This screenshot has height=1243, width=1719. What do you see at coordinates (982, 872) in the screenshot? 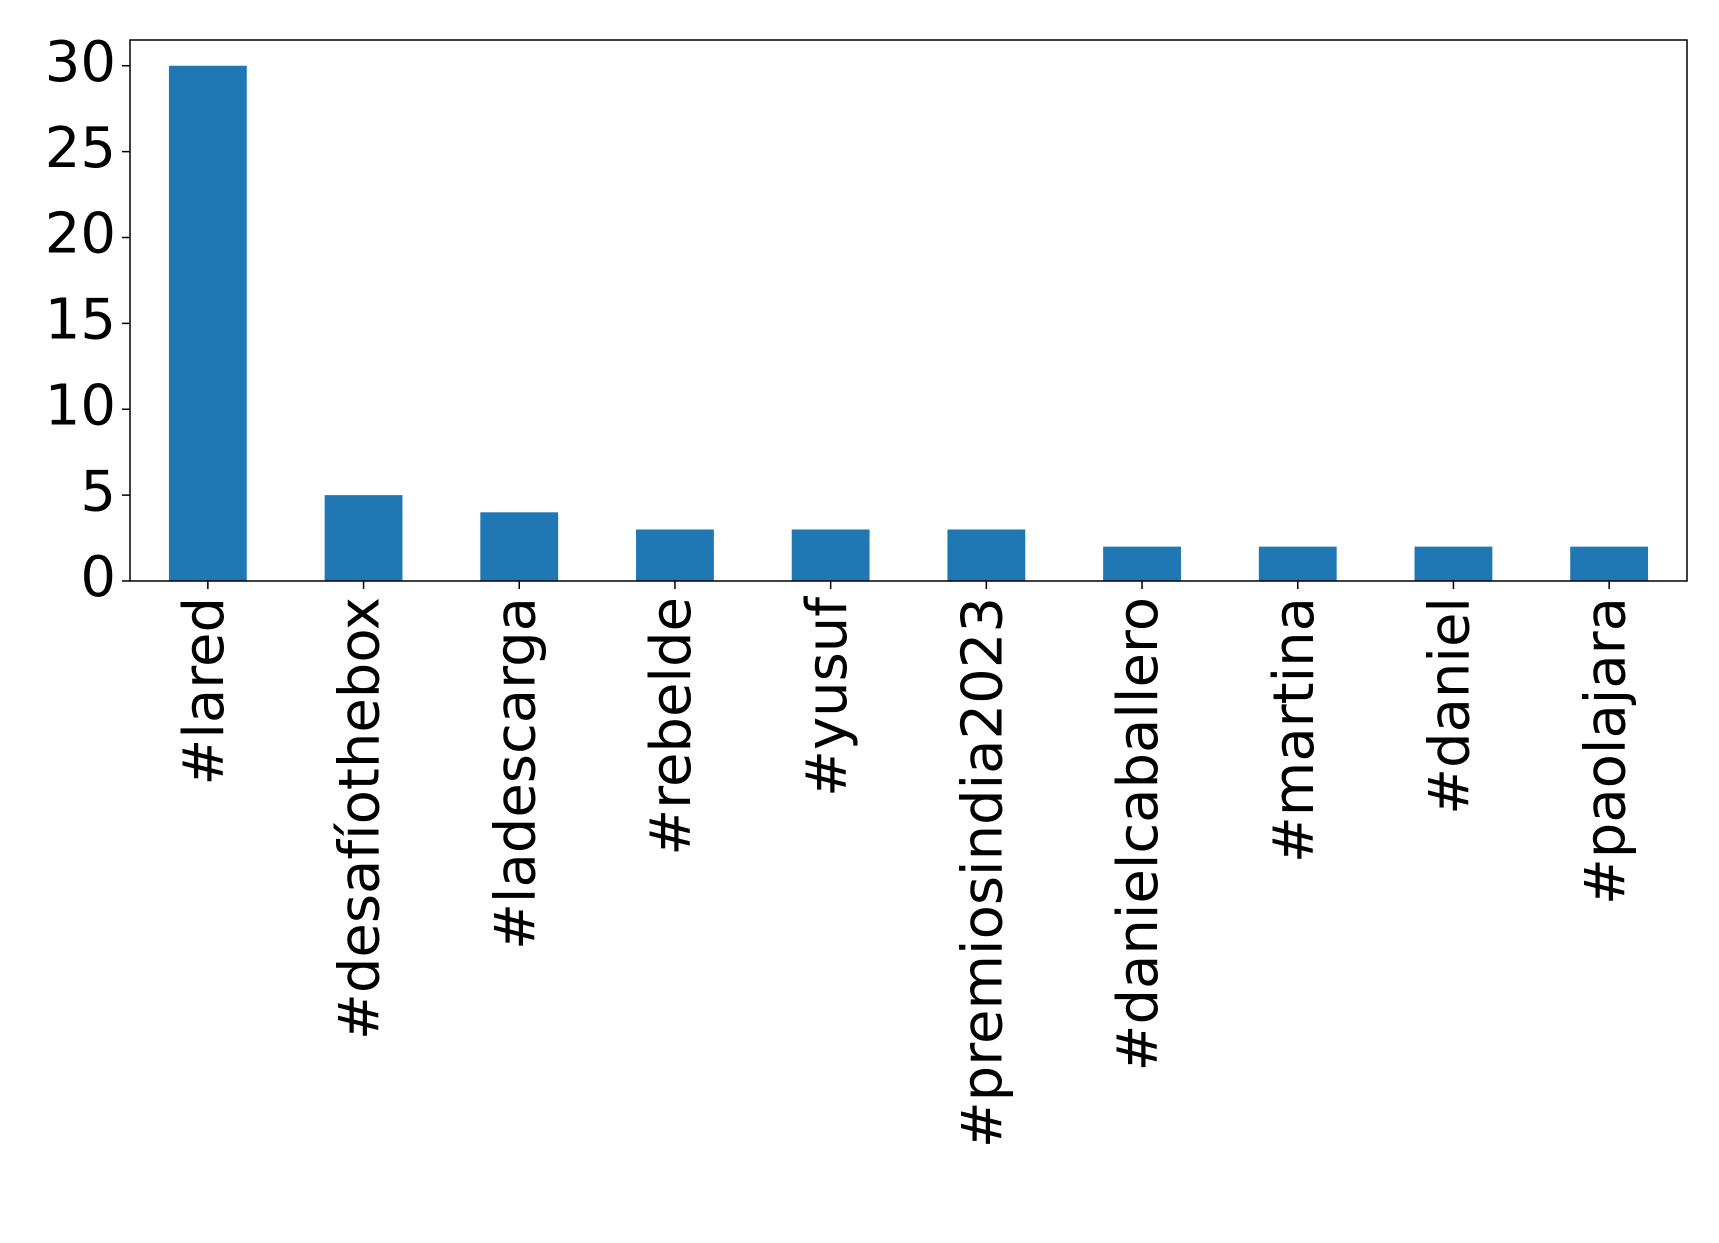
I see `x-tick-label: #premiosindia2023` at bounding box center [982, 872].